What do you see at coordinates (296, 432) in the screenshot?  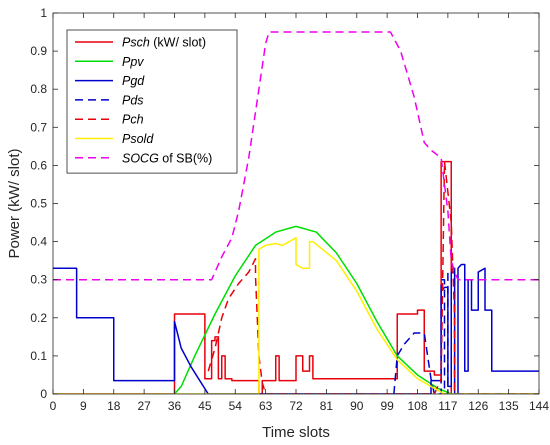 I see `x-axis-label: Time slots` at bounding box center [296, 432].